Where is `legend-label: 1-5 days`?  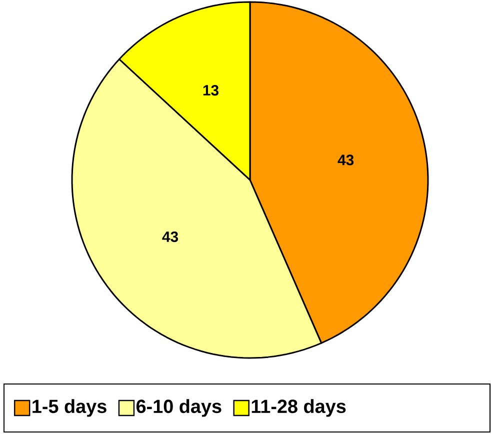 legend-label: 1-5 days is located at coordinates (69, 408).